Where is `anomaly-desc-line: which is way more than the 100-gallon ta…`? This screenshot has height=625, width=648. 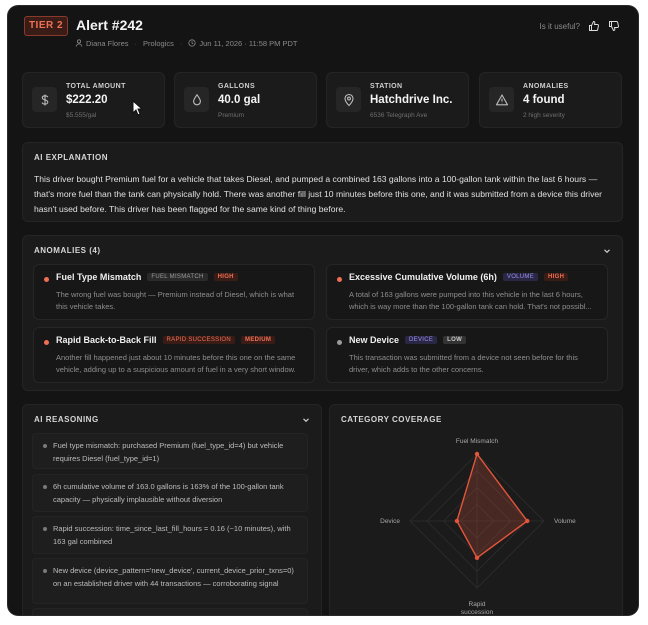
anomaly-desc-line: which is way more than the 100-gallon ta… is located at coordinates (470, 306).